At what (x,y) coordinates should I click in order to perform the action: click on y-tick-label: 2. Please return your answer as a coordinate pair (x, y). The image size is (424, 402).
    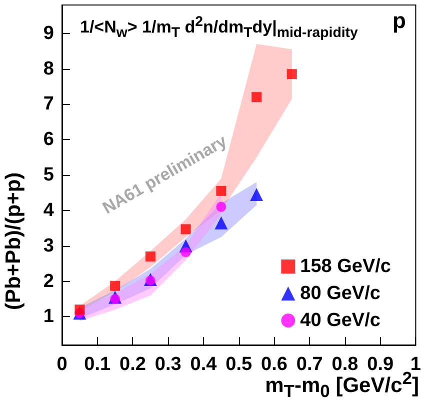
    Looking at the image, I should click on (48, 281).